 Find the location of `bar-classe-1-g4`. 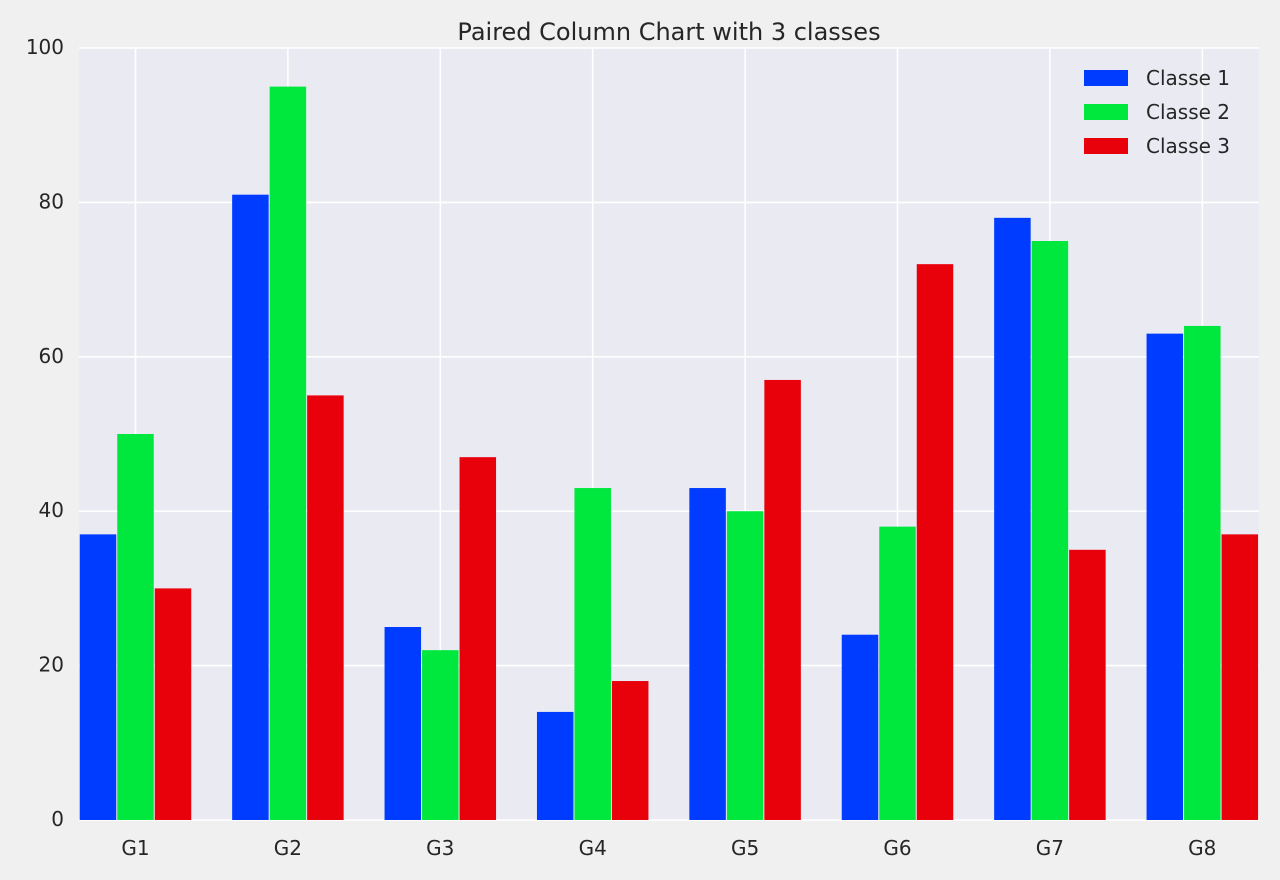

bar-classe-1-g4 is located at coordinates (555, 765).